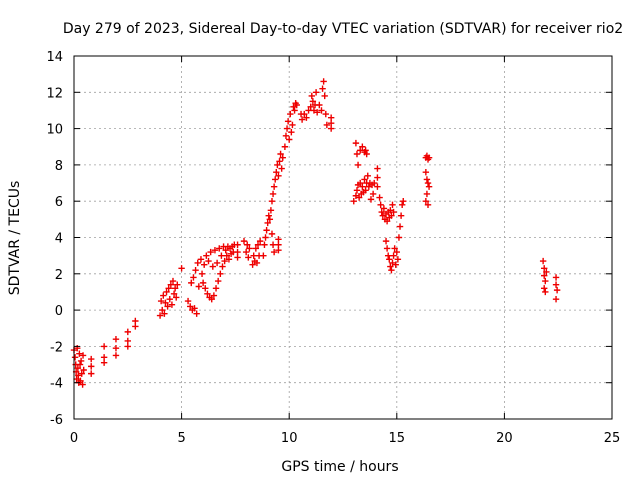 The image size is (640, 480). What do you see at coordinates (54, 57) in the screenshot?
I see `y-tick-label: 14` at bounding box center [54, 57].